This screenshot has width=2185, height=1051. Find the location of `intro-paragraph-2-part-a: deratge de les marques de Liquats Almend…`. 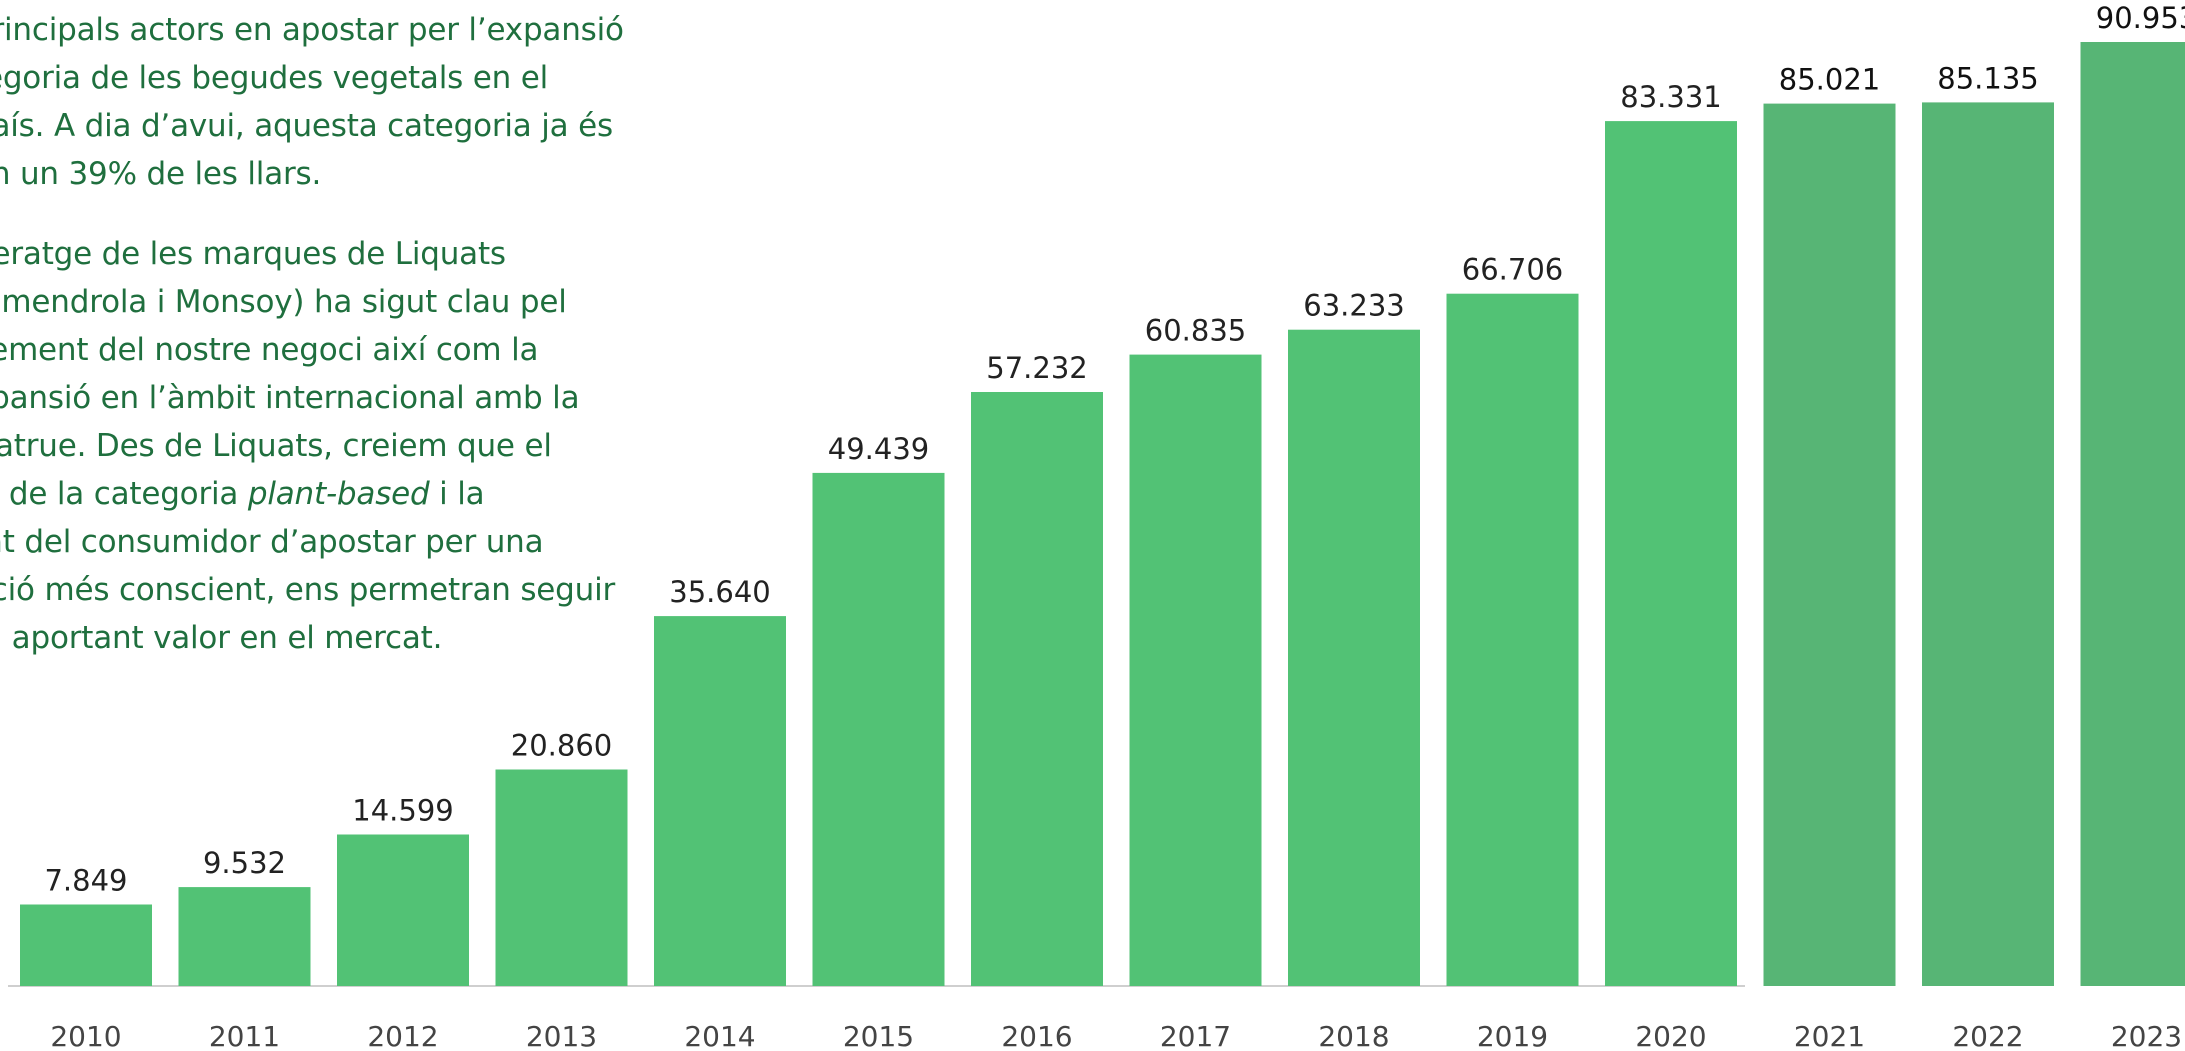

intro-paragraph-2-part-a: deratge de les marques de Liquats Almend… is located at coordinates (290, 374).